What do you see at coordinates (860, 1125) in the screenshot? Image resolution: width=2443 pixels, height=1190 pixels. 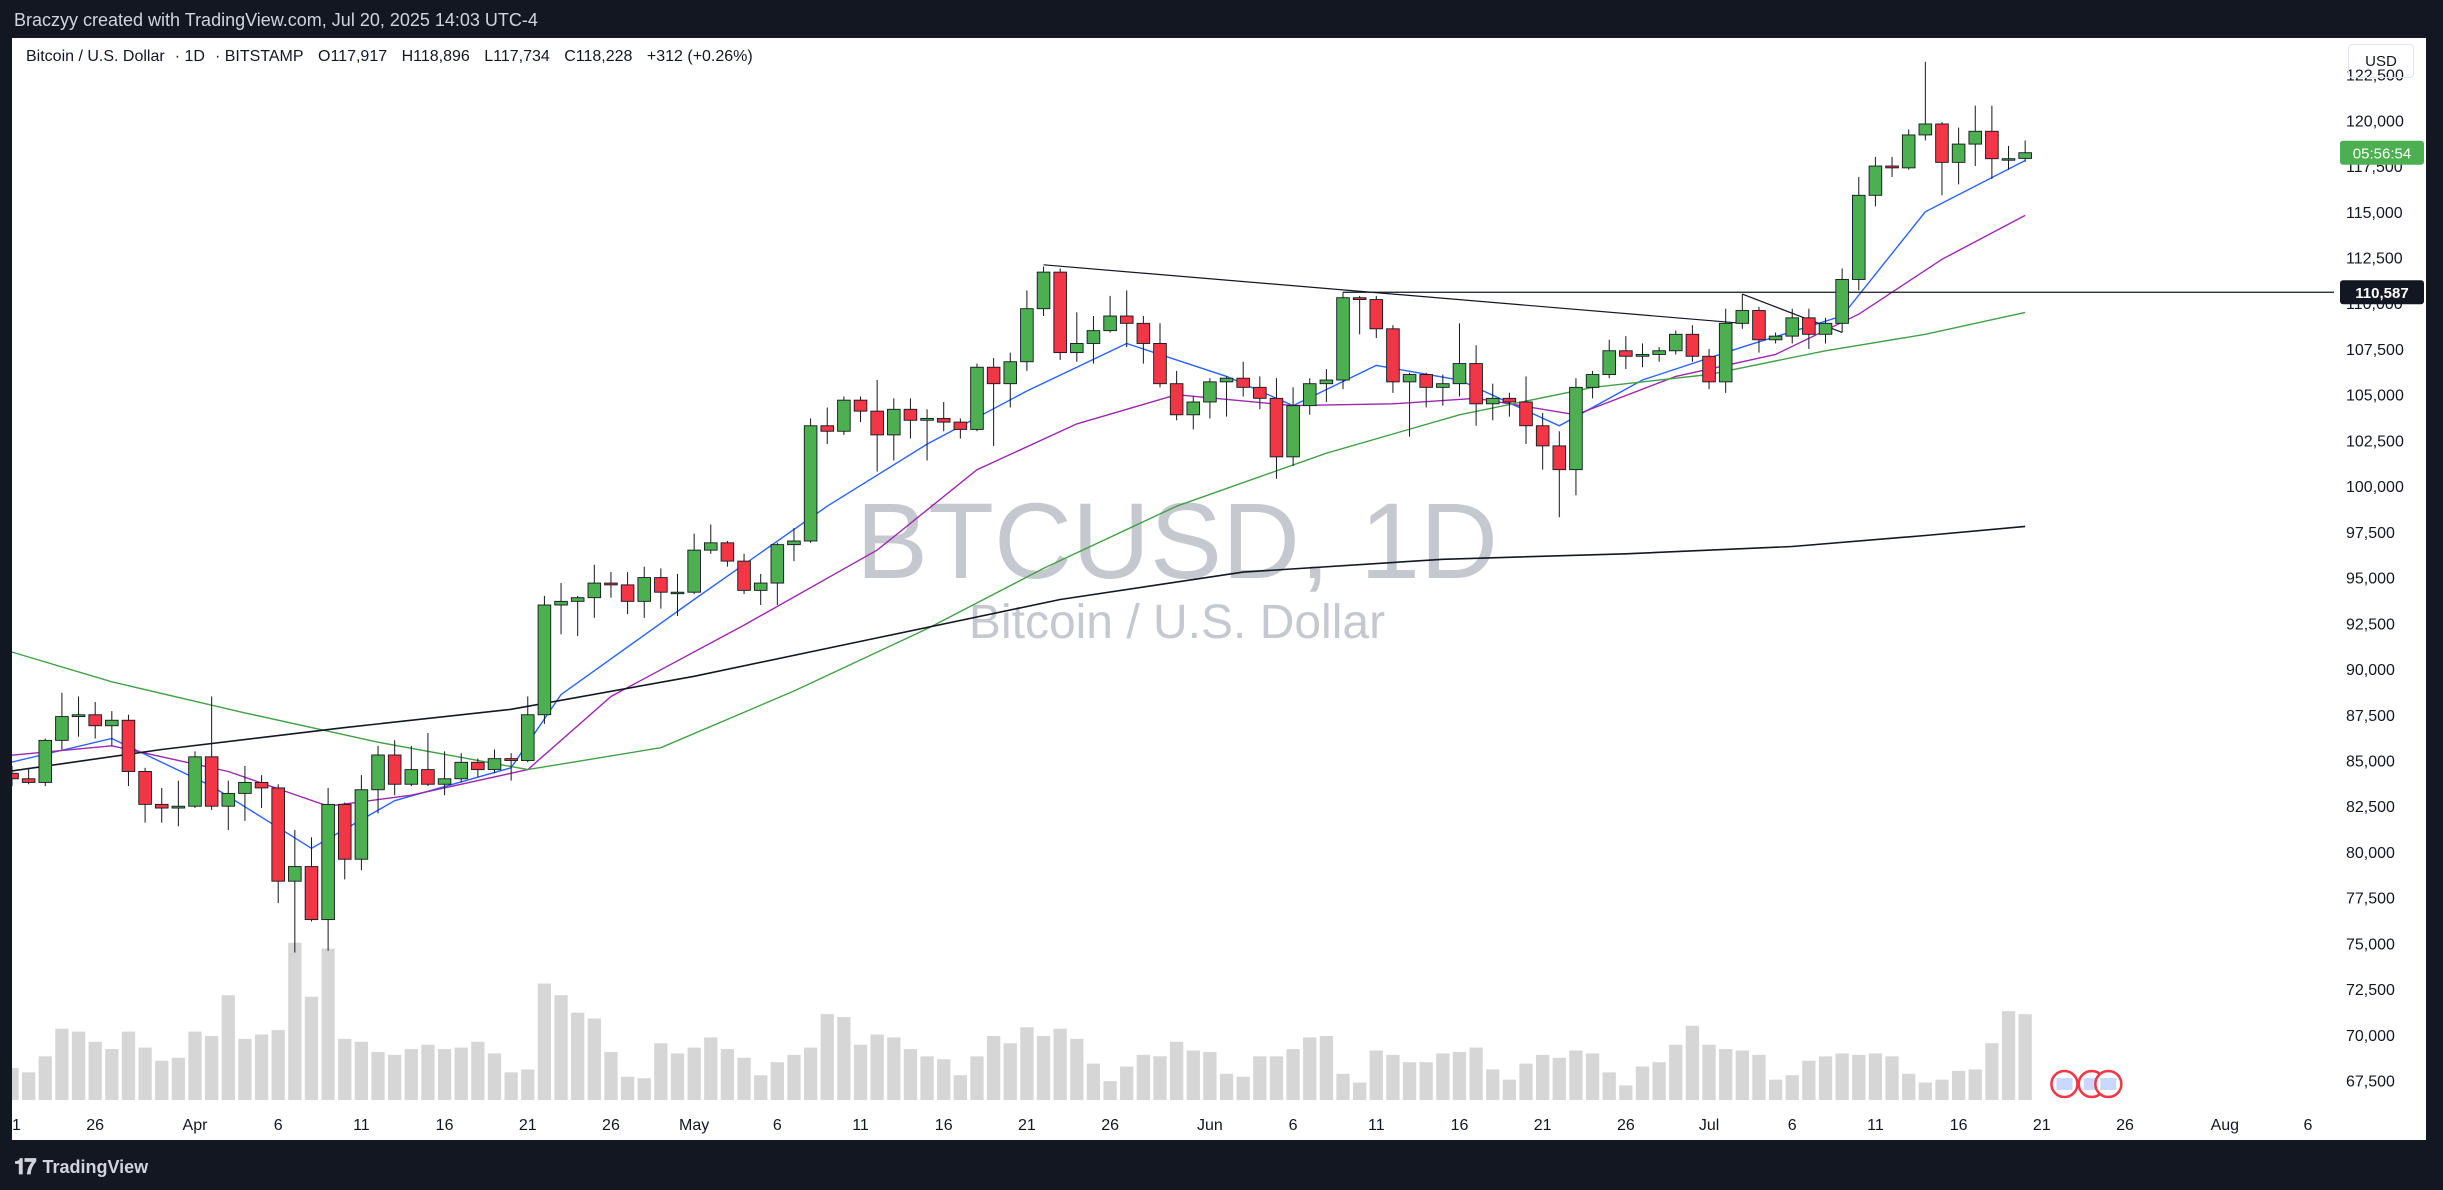 I see `x-tick-label: 11` at bounding box center [860, 1125].